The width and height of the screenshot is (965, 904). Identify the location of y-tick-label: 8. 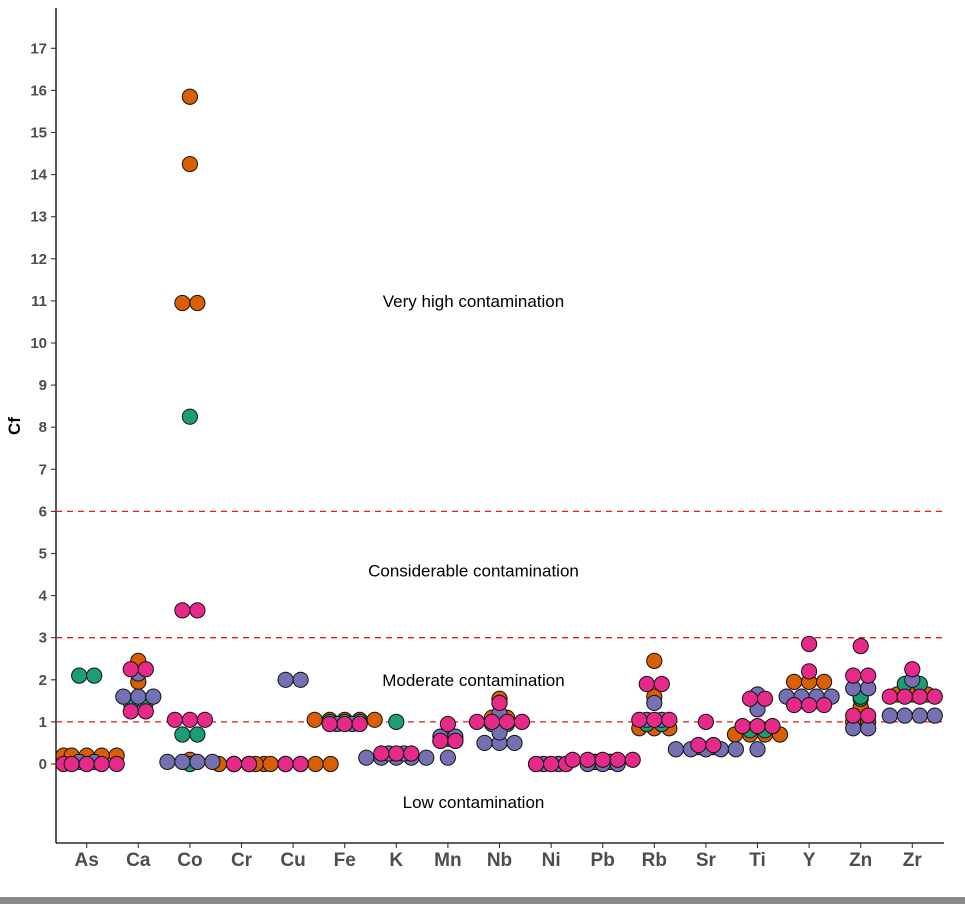
(43, 427).